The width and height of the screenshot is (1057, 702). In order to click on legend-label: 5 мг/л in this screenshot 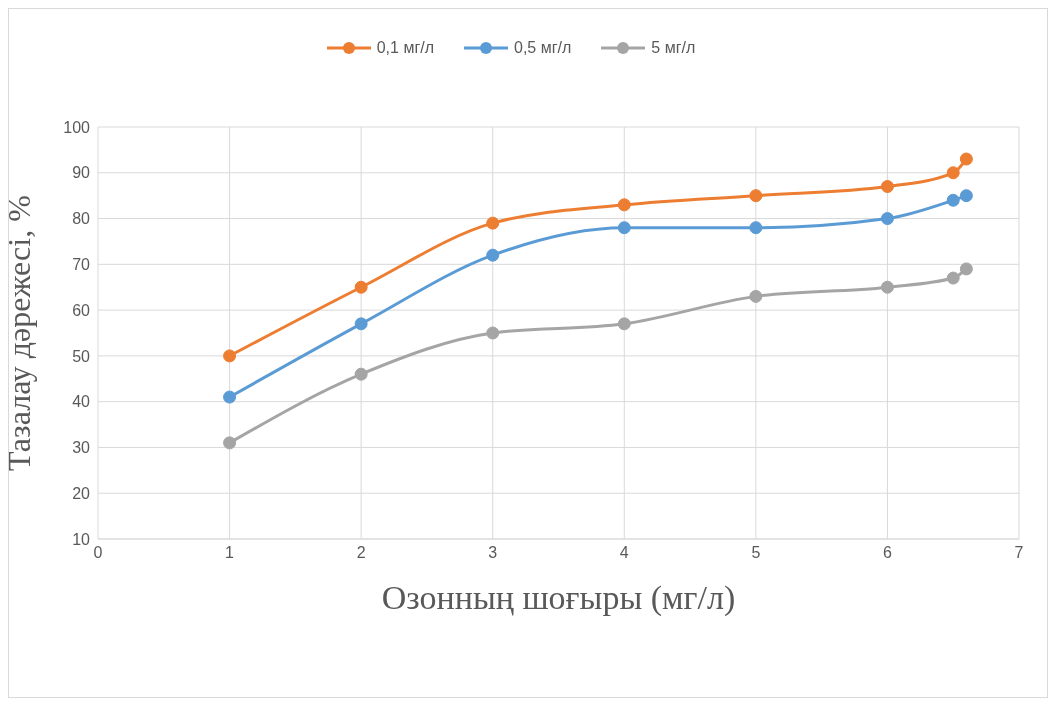, I will do `click(673, 48)`.